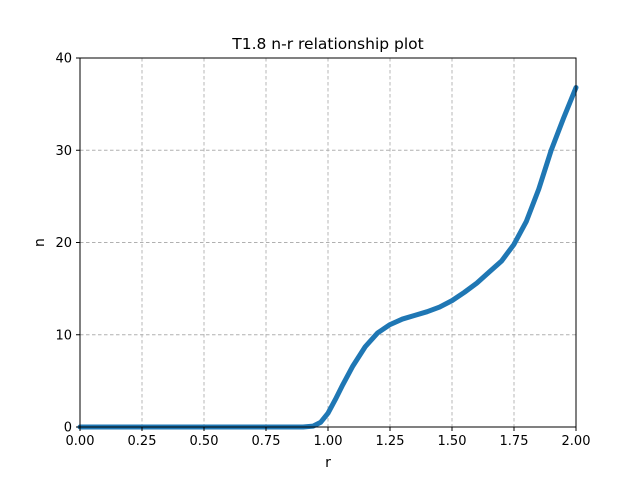 This screenshot has height=480, width=640. Describe the element at coordinates (68, 428) in the screenshot. I see `y-tick-label: 0` at that location.